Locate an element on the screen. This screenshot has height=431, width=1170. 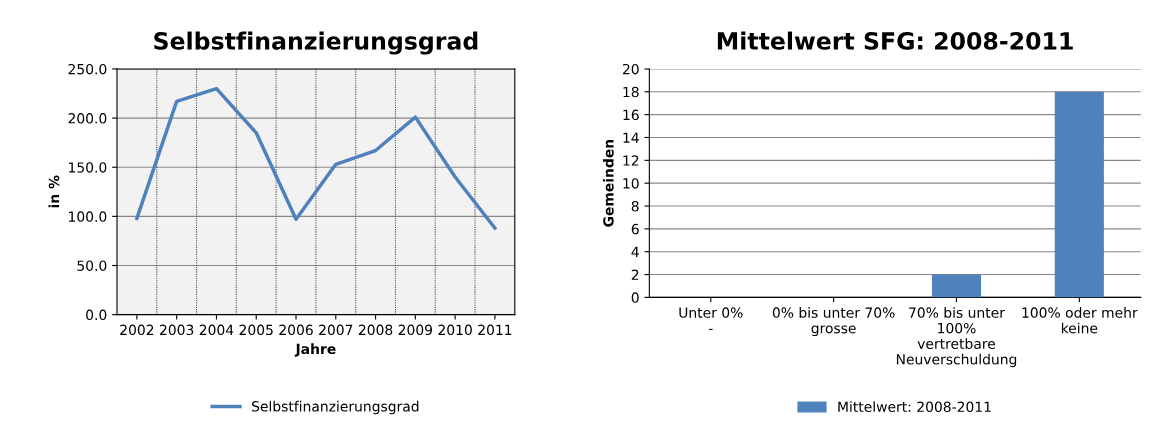
x-tick-label: 2003 is located at coordinates (177, 330).